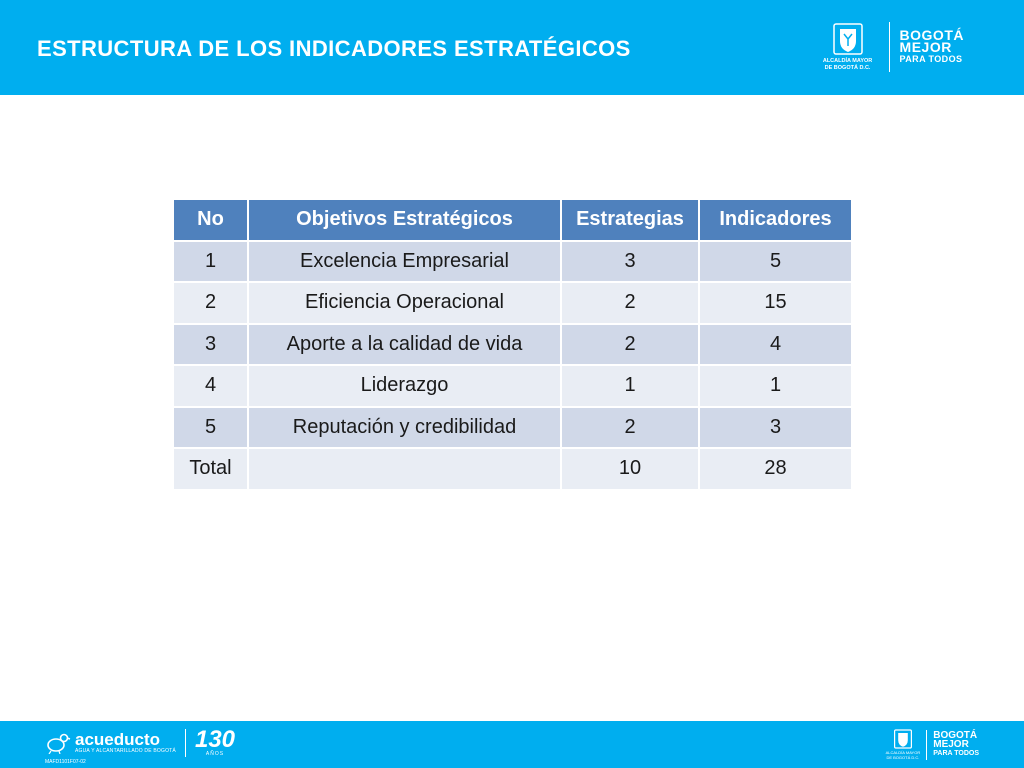 The height and width of the screenshot is (768, 1024). Describe the element at coordinates (775, 469) in the screenshot. I see `cell-total-indicadores: 28` at that location.